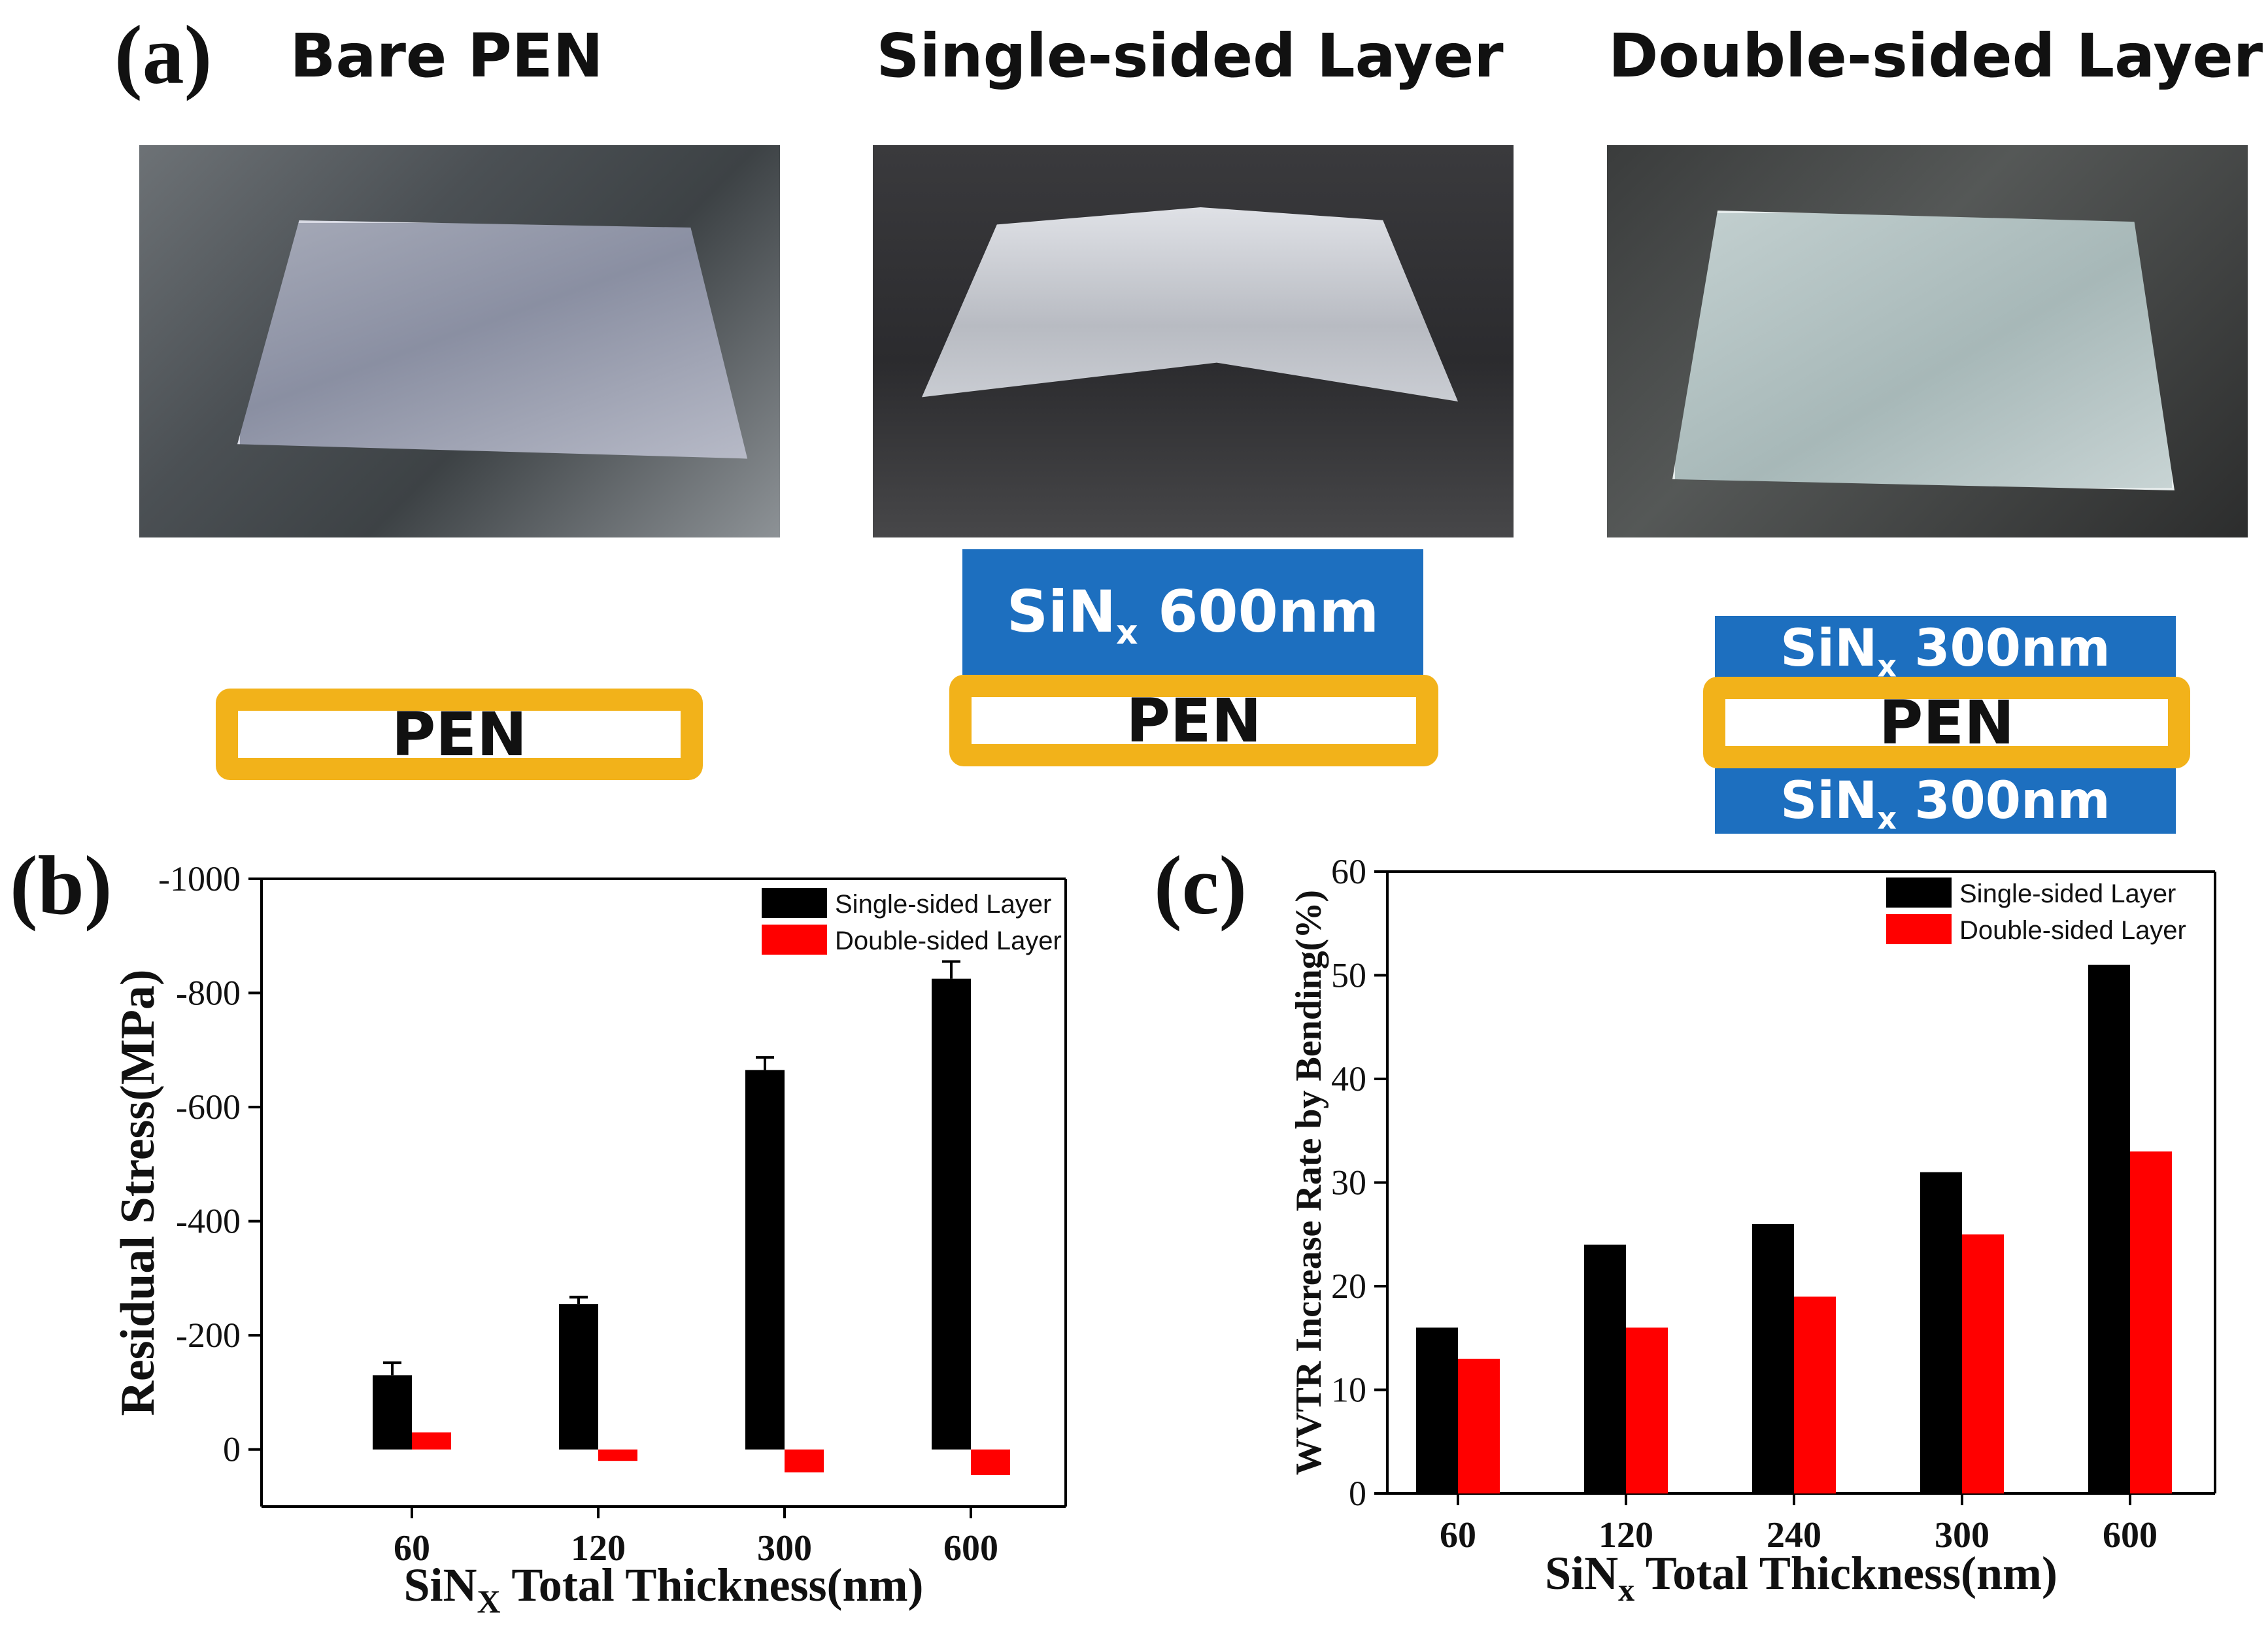  What do you see at coordinates (1927, 341) in the screenshot?
I see `double-sided-photo` at bounding box center [1927, 341].